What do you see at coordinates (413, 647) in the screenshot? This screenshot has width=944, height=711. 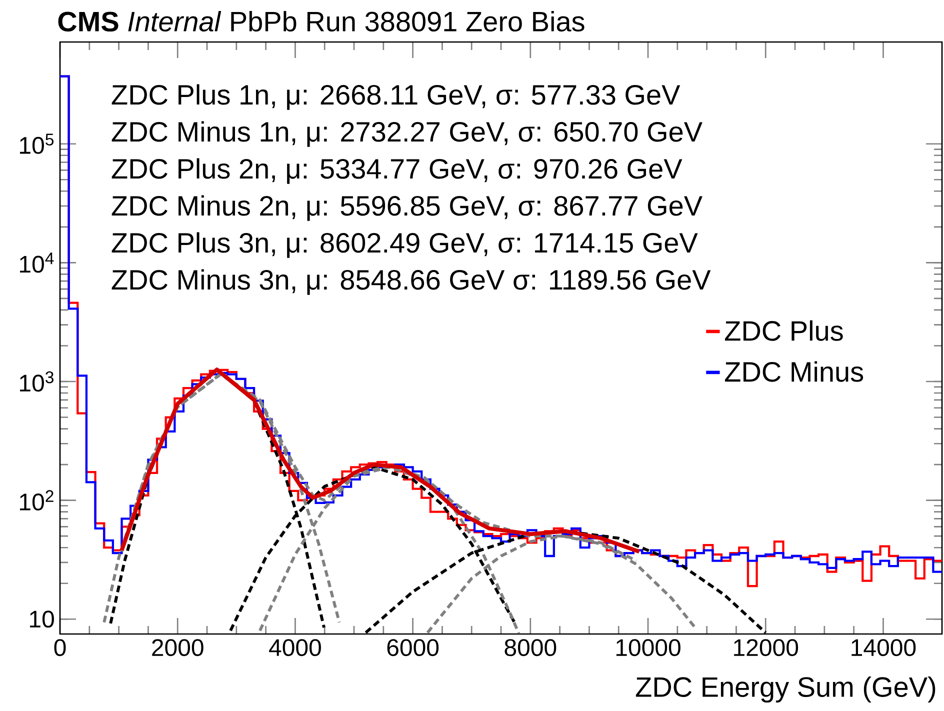 I see `x-tick-label: 6000` at bounding box center [413, 647].